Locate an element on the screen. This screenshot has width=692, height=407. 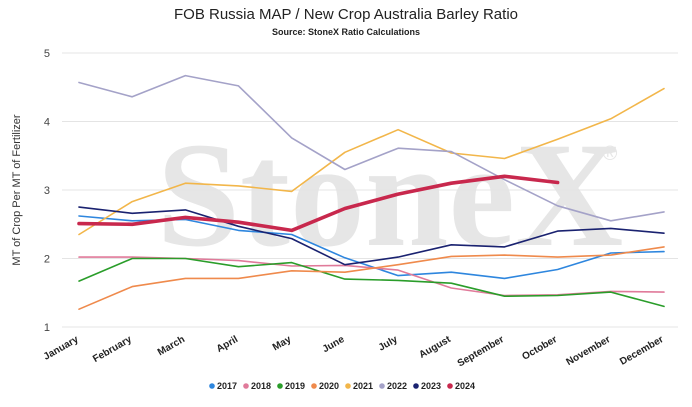
x-tick-label: March is located at coordinates (171, 346).